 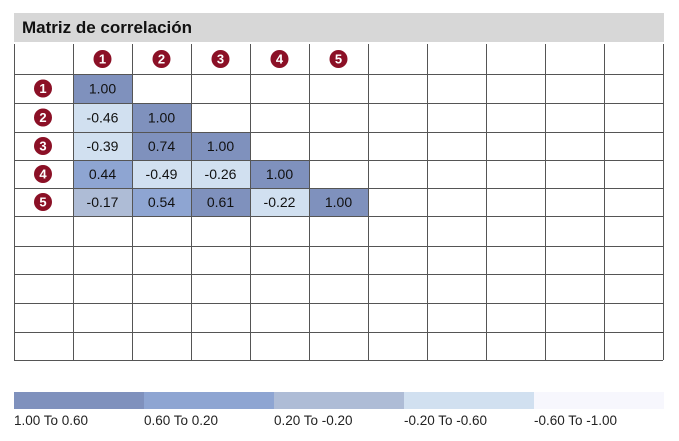 I want to click on cell-value: -0.17, so click(x=103, y=202).